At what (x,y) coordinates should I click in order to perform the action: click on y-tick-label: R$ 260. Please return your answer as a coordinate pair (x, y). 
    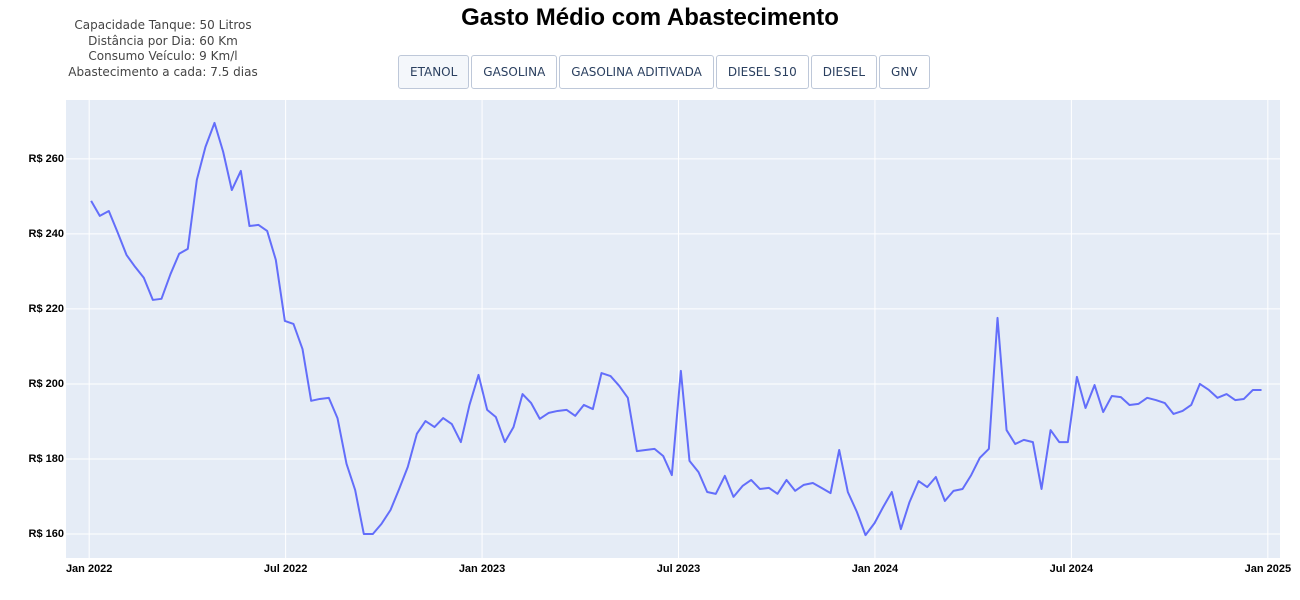
    Looking at the image, I should click on (46, 159).